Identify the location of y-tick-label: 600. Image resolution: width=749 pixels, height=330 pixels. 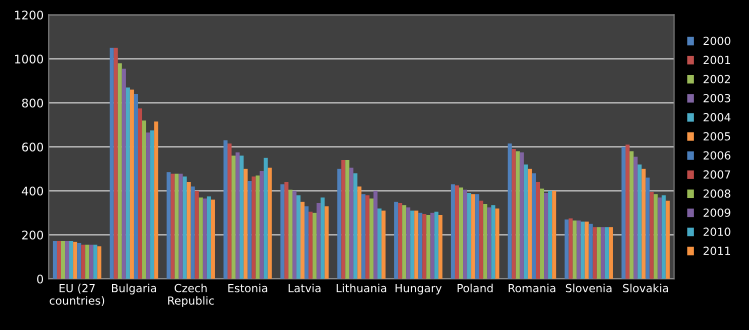
(33, 147).